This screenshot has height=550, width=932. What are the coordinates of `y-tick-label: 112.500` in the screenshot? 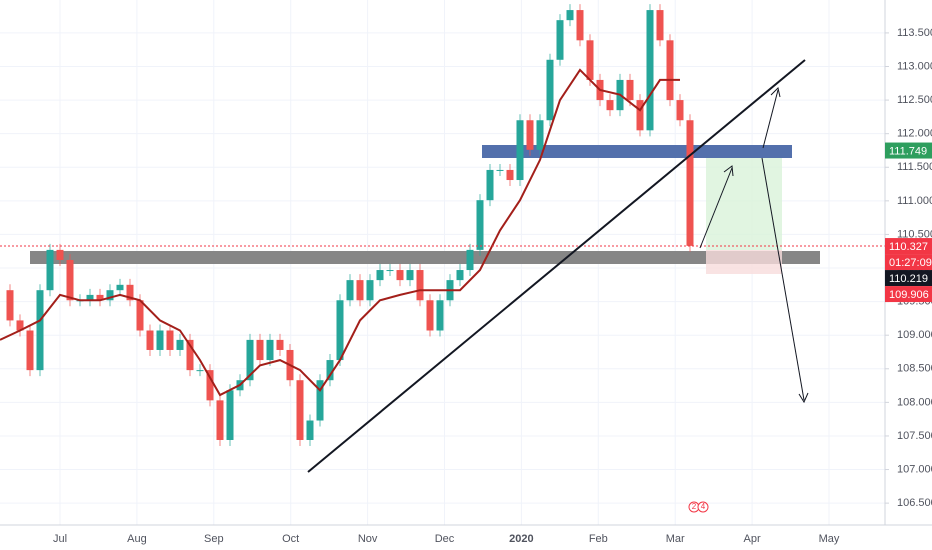 It's located at (914, 100).